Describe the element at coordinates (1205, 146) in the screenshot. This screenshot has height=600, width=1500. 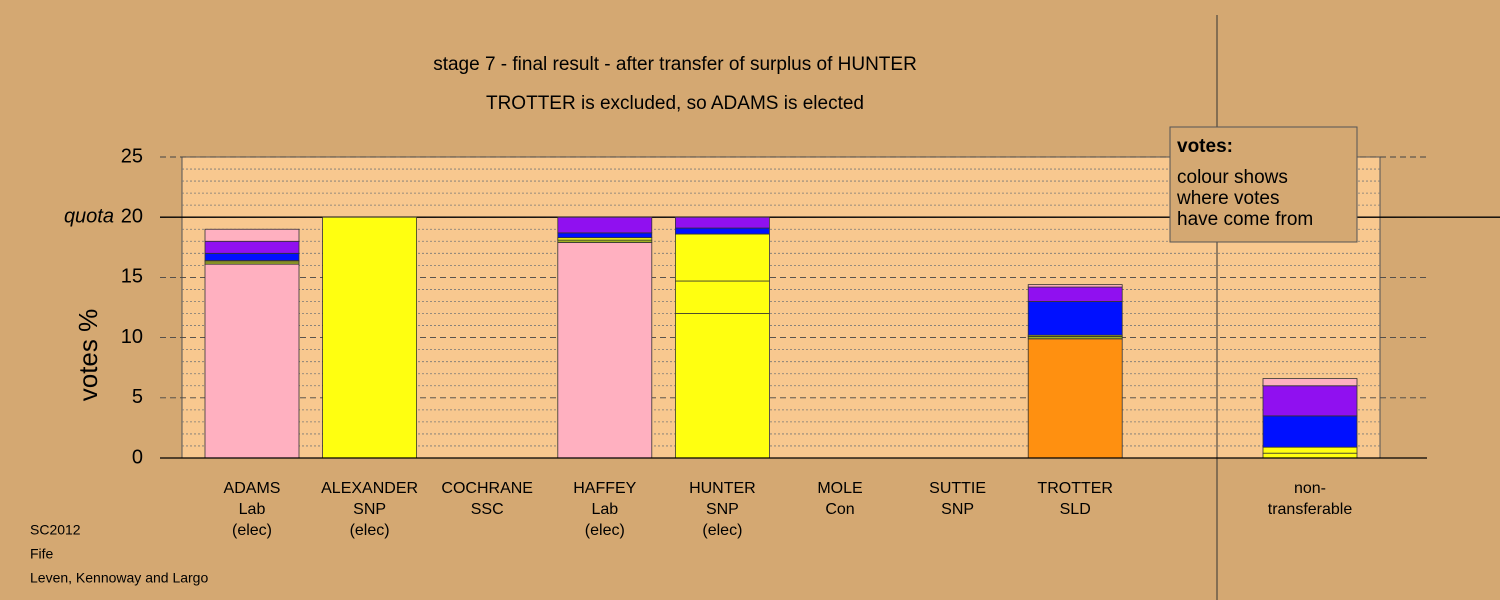
I see `annotation-title: votes:` at that location.